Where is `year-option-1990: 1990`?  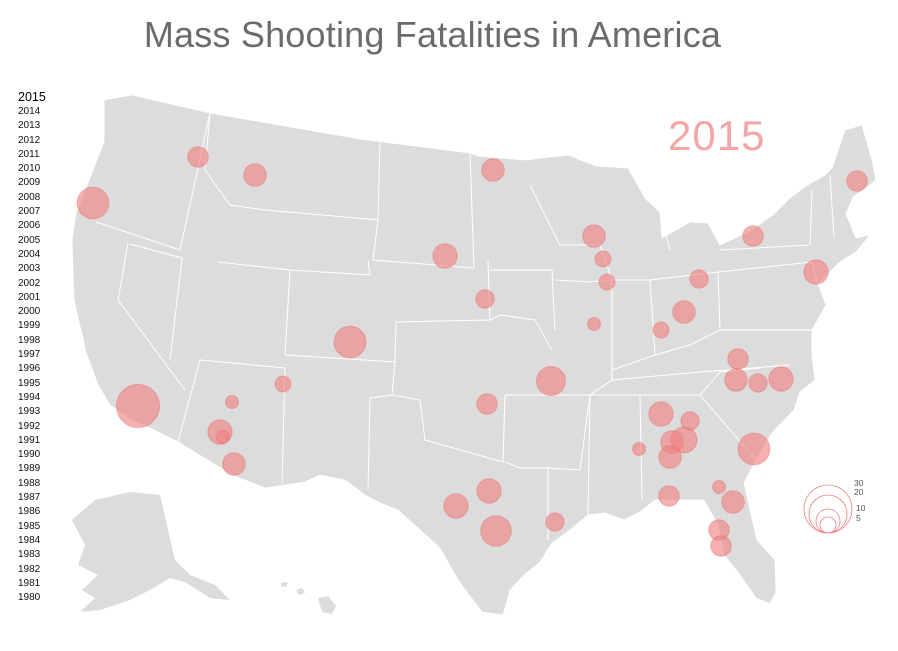
year-option-1990: 1990 is located at coordinates (29, 455).